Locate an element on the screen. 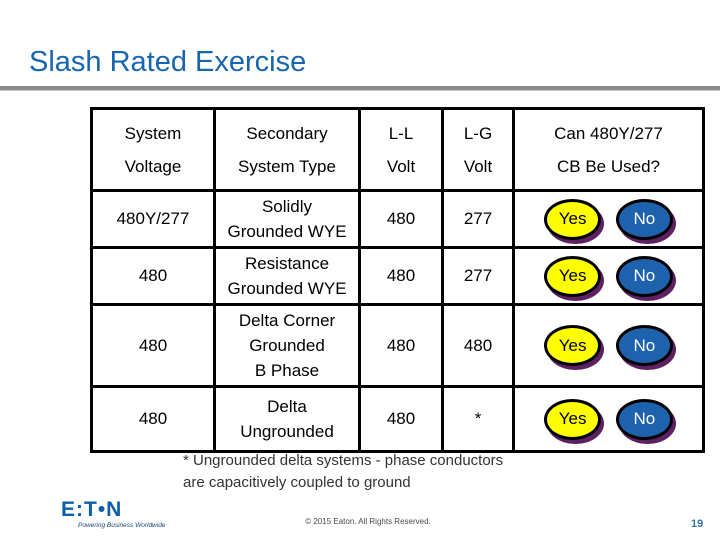 This screenshot has height=540, width=720. header-line: System is located at coordinates (153, 133).